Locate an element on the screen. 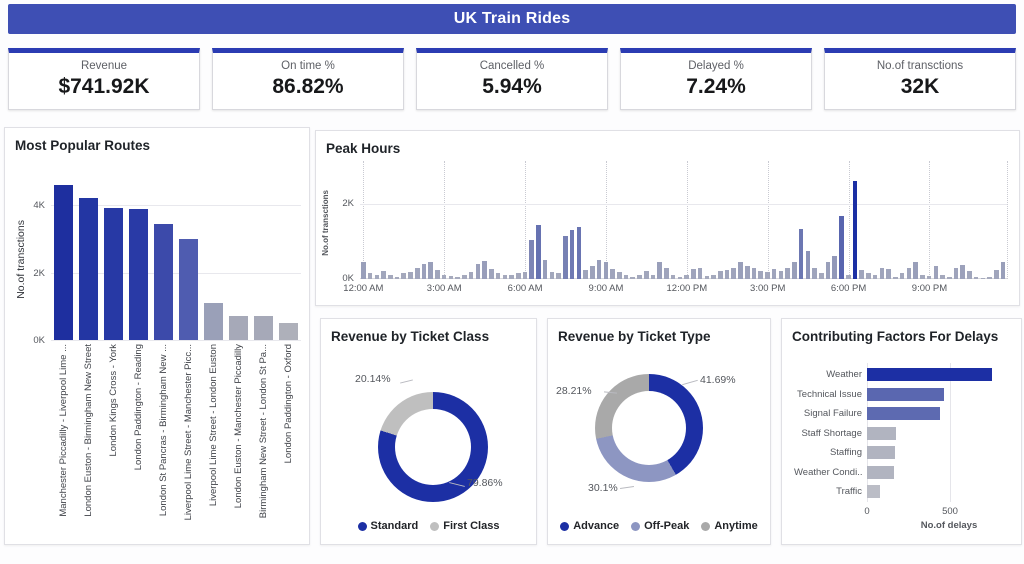  legend-item: Advance is located at coordinates (589, 526).